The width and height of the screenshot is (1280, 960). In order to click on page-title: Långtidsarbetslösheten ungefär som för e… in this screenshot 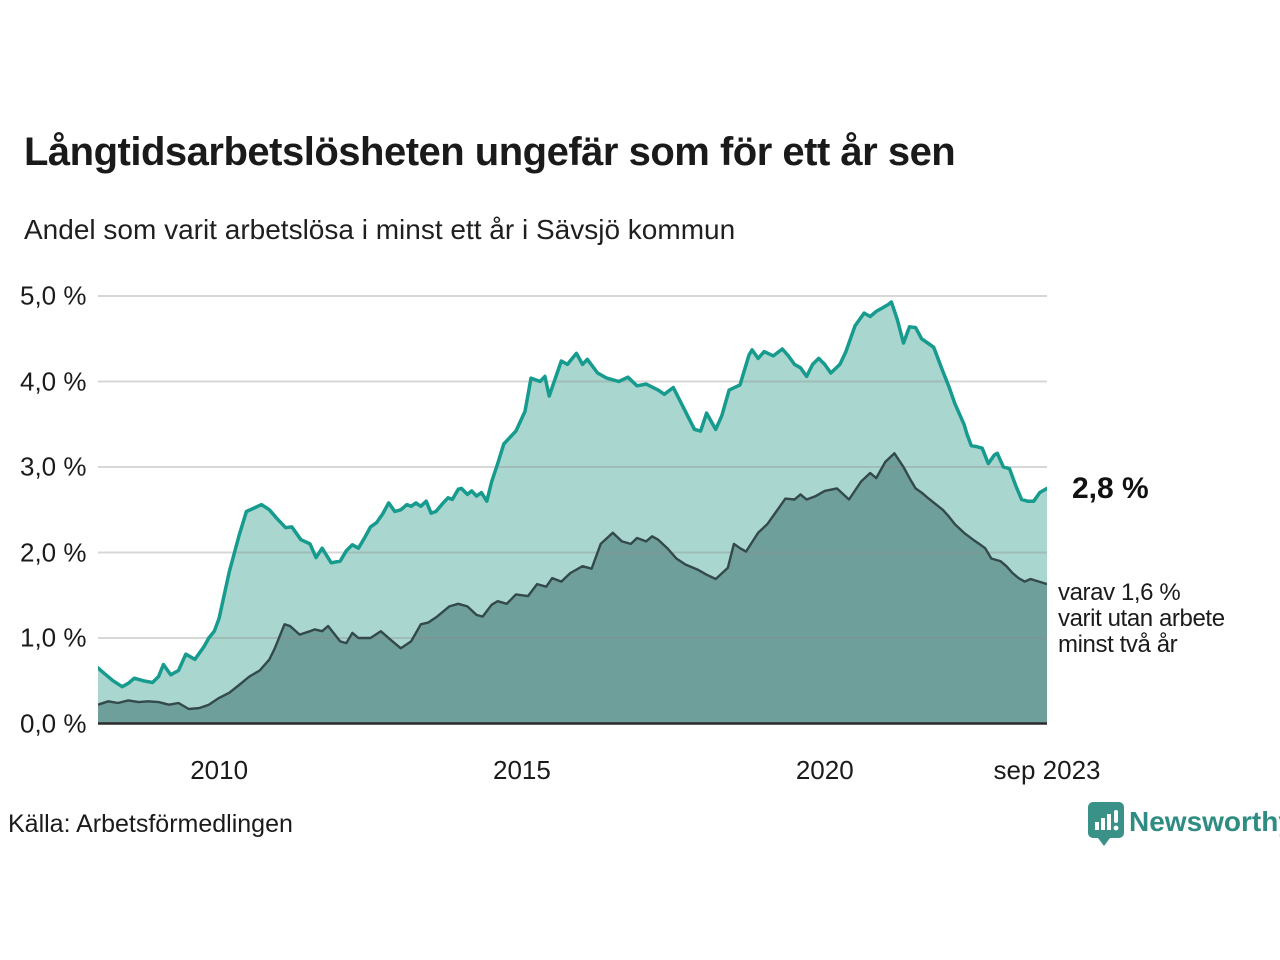, I will do `click(490, 152)`.